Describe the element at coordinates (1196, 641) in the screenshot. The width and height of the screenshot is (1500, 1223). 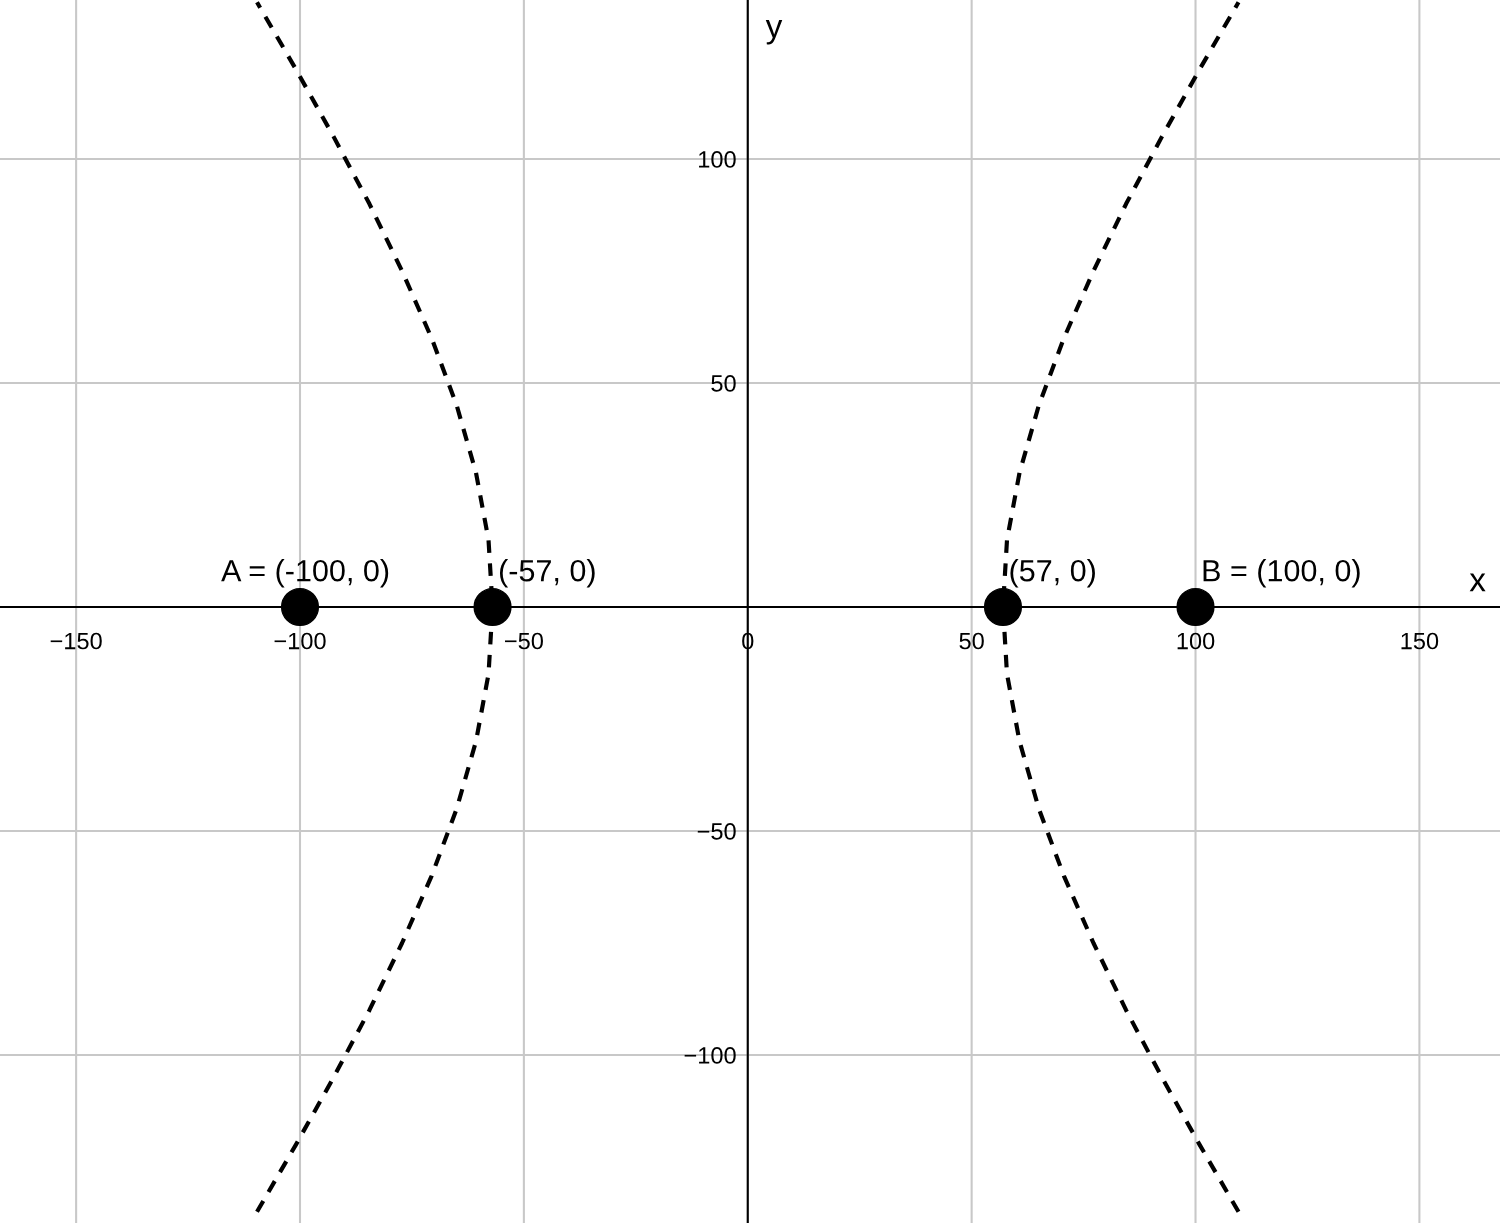
I see `x-tick-label: 100` at that location.